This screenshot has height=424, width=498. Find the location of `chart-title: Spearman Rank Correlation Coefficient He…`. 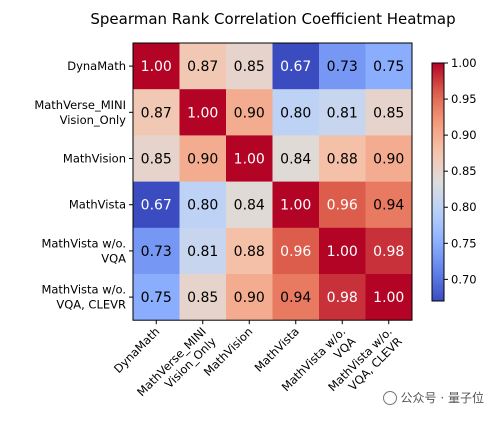

chart-title: Spearman Rank Correlation Coefficient He… is located at coordinates (272, 19).